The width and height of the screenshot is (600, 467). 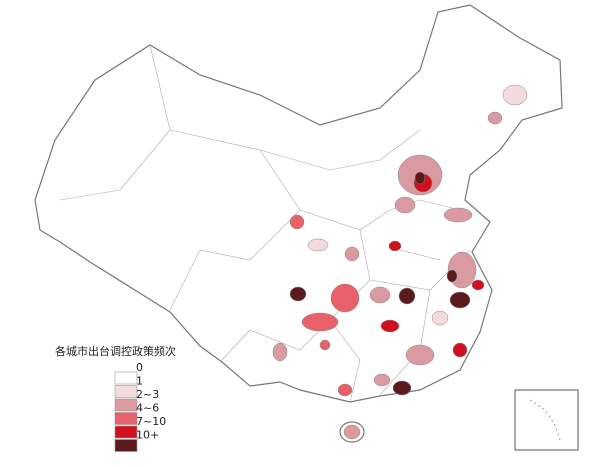 I want to click on legend-label: 10+, so click(x=147, y=435).